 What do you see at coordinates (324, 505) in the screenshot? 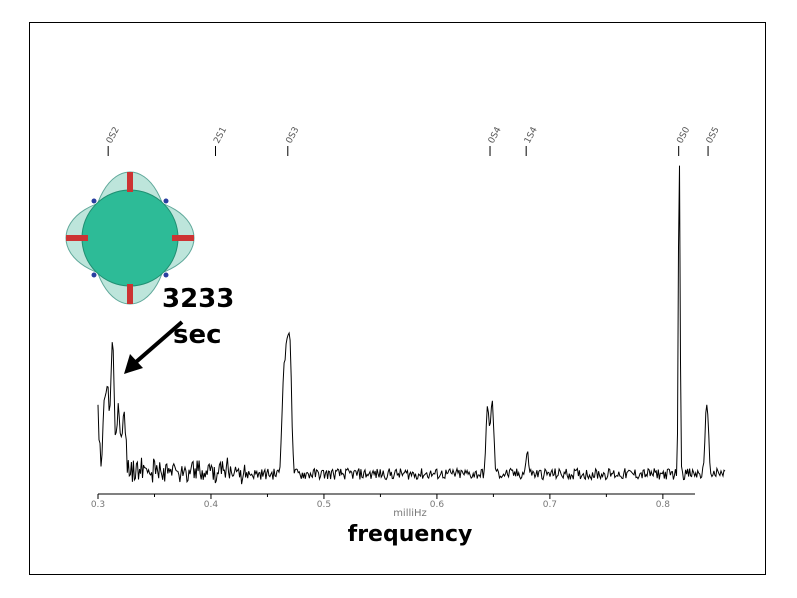
I see `x-tick-label: 0.5` at bounding box center [324, 505].